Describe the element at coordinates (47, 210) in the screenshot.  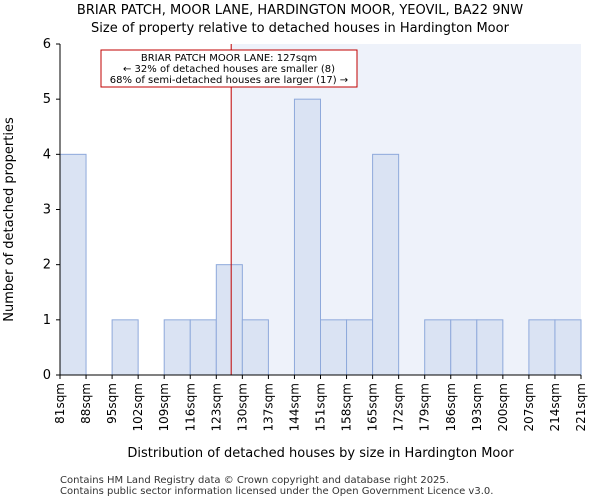
I see `y-tick-label: 3` at that location.